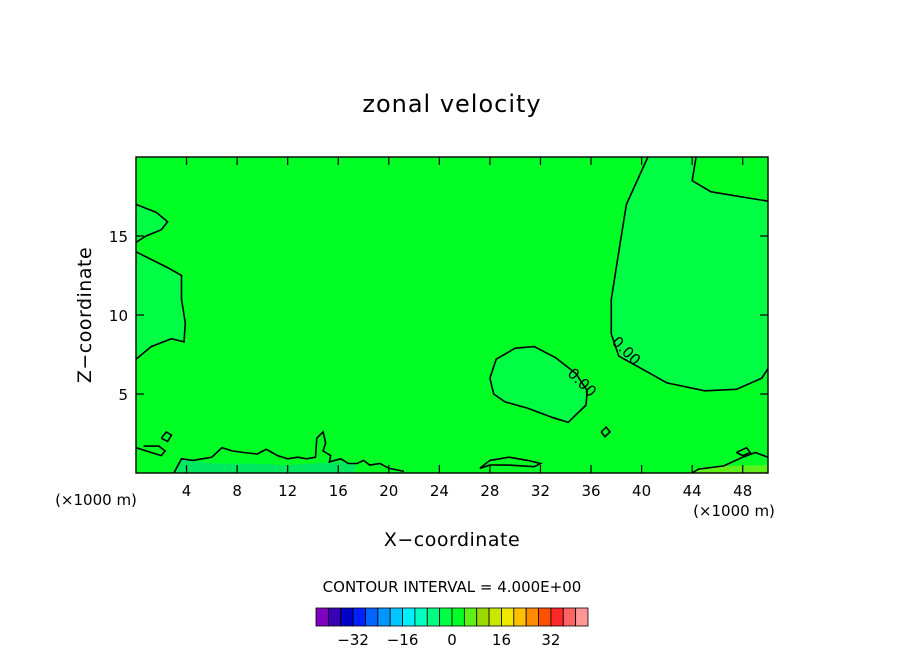  I want to click on contour-line-upper-right-edge, so click(730, 179).